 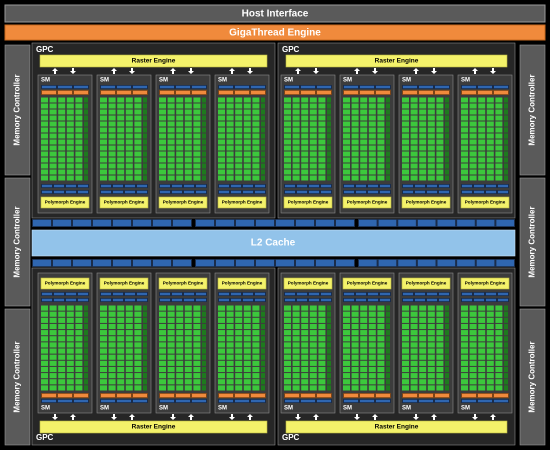 I want to click on l2-strip-seg, so click(x=345, y=263).